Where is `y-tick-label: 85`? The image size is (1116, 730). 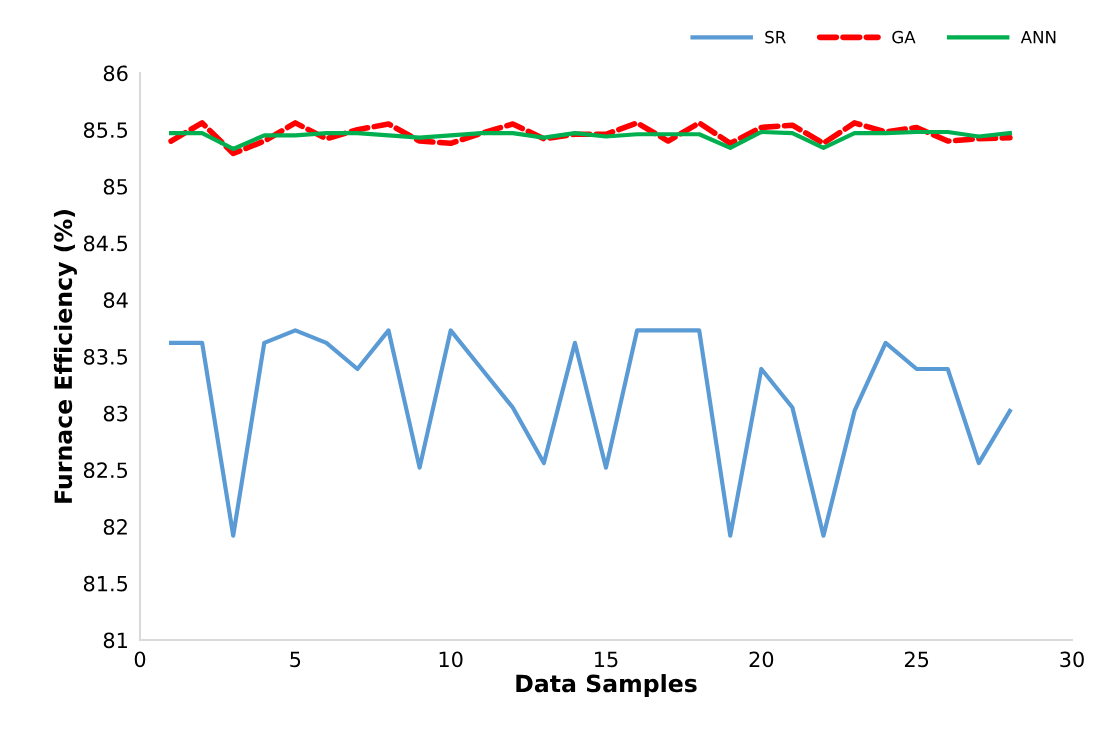 y-tick-label: 85 is located at coordinates (115, 186).